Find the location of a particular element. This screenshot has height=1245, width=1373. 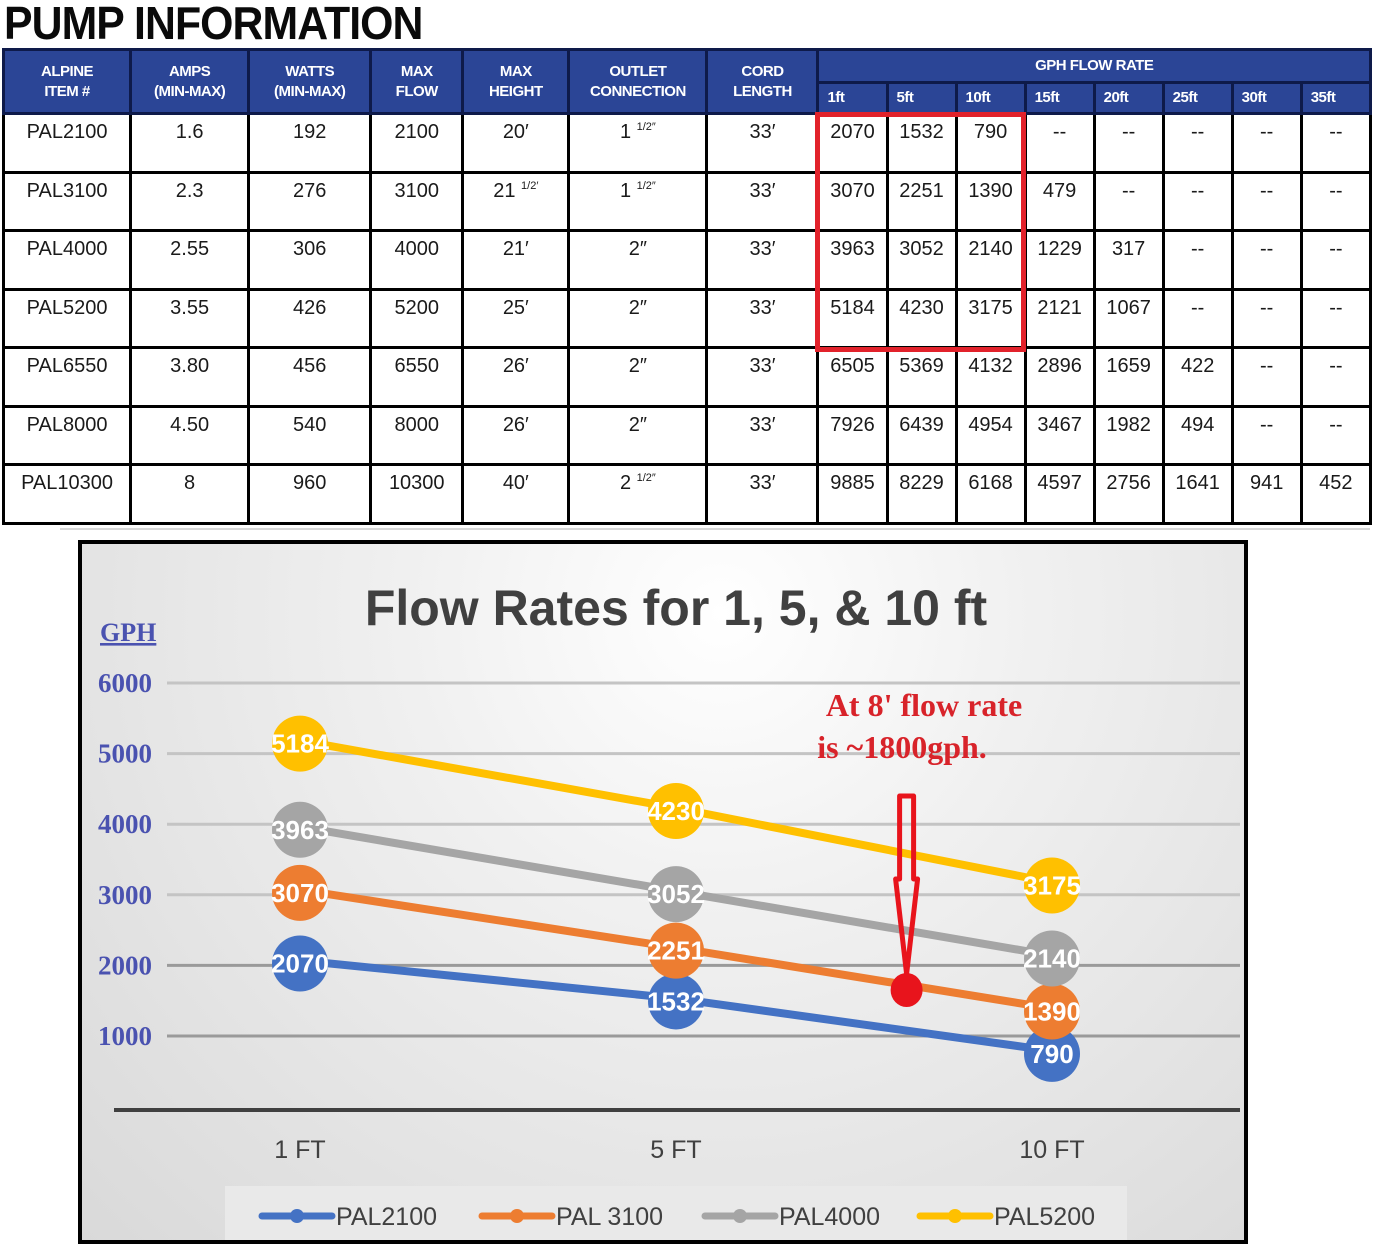

cell-item: PAL10300 is located at coordinates (67, 494).